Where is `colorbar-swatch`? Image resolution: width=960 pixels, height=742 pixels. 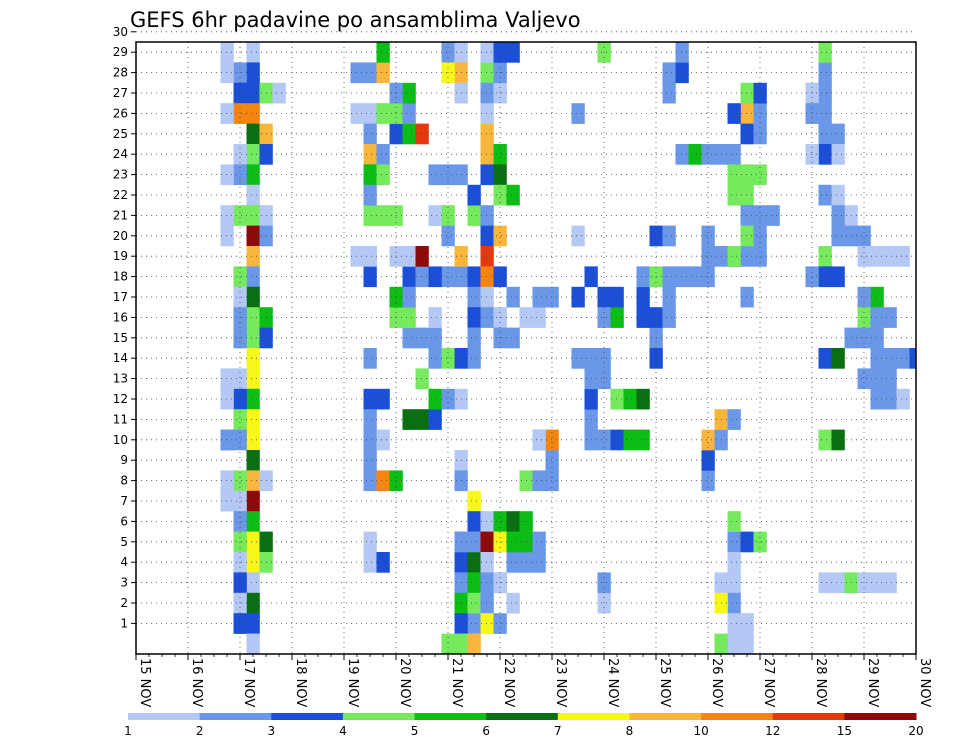
colorbar-swatch is located at coordinates (808, 716).